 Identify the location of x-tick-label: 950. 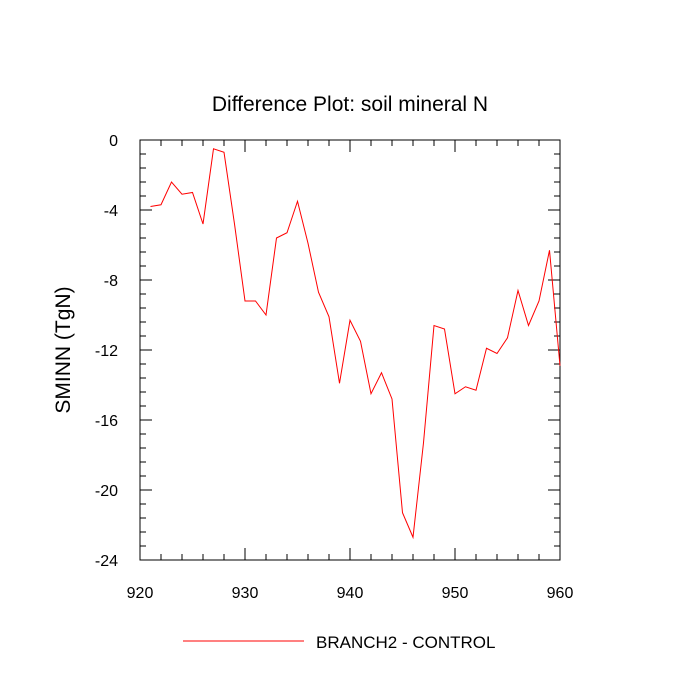
(455, 593).